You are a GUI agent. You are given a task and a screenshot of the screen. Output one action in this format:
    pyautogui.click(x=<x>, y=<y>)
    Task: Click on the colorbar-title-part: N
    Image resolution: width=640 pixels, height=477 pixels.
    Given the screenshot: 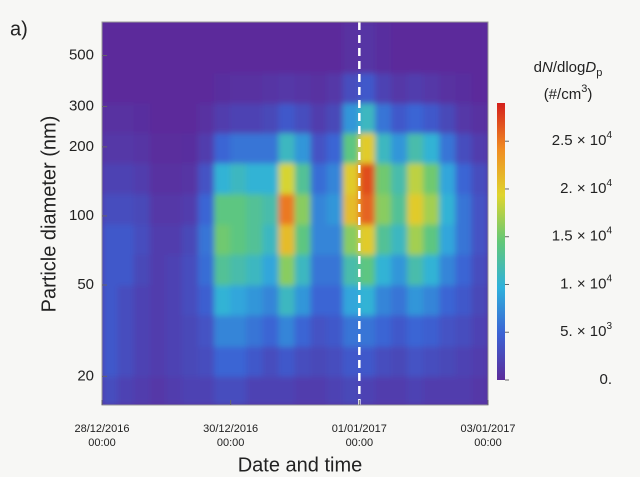 What is the action you would take?
    pyautogui.click(x=547, y=67)
    